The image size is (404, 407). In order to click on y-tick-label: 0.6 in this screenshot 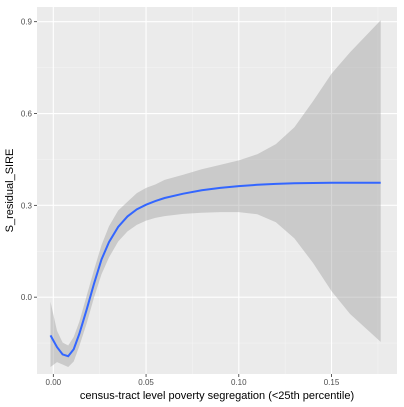, I will do `click(27, 114)`.